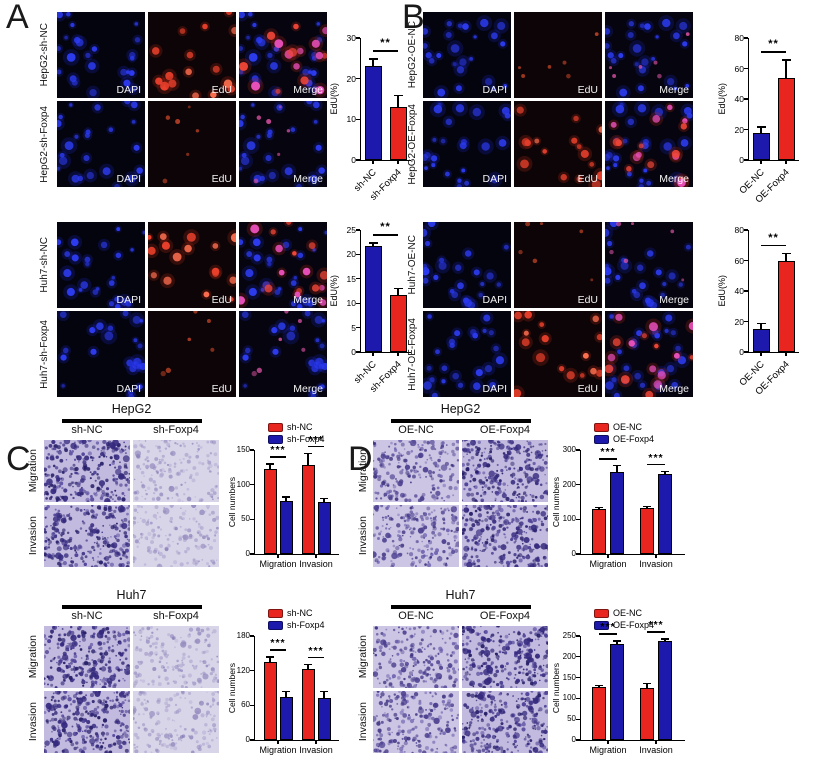  Describe the element at coordinates (412, 354) in the screenshot. I see `row-label: Huh7-OE-Foxp4` at that location.